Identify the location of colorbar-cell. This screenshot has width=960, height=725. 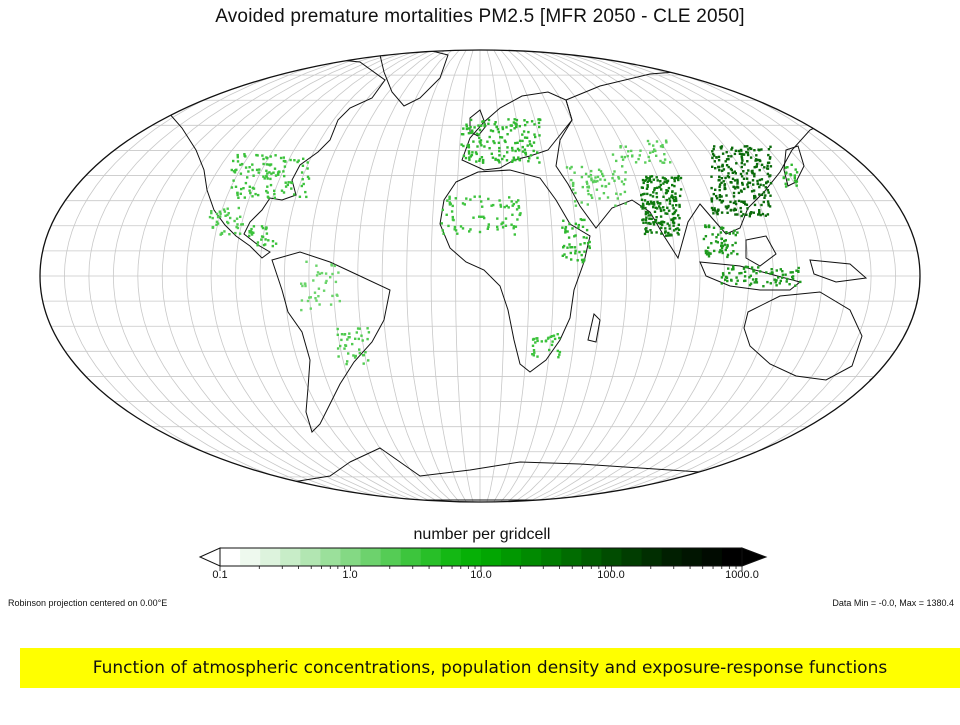
(230, 557).